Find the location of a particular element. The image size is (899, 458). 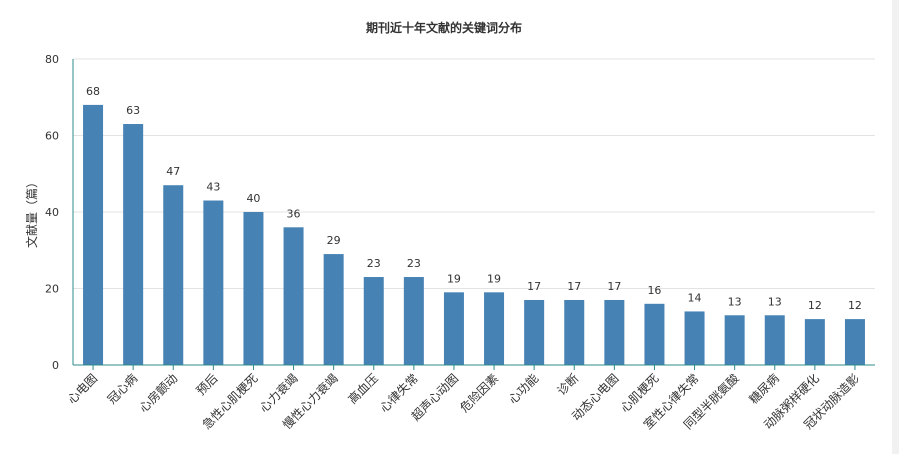

data-label: 14 is located at coordinates (695, 297).